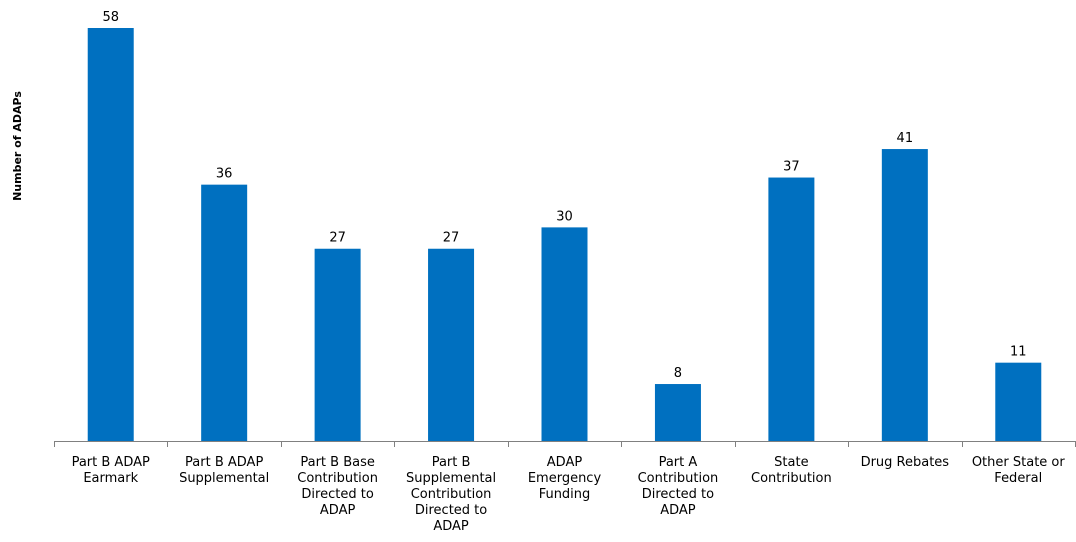 Image resolution: width=1076 pixels, height=542 pixels. I want to click on bar-value-label: 41, so click(905, 138).